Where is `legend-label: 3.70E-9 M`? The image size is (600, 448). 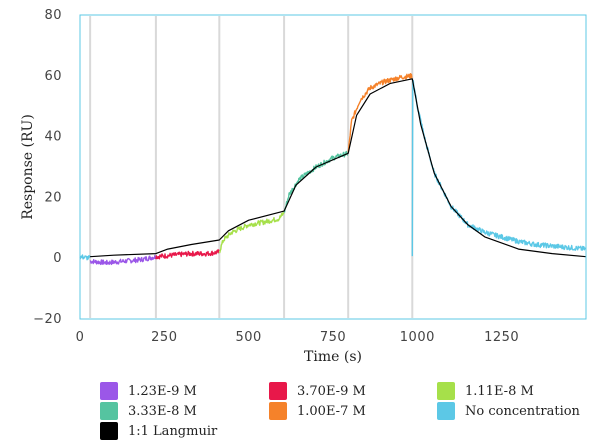
legend-label: 3.70E-9 M is located at coordinates (331, 391).